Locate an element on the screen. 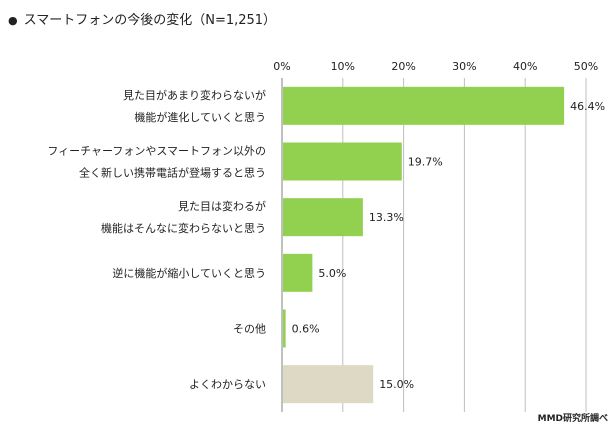 The image size is (616, 428). x-tick-label: 50% is located at coordinates (586, 66).